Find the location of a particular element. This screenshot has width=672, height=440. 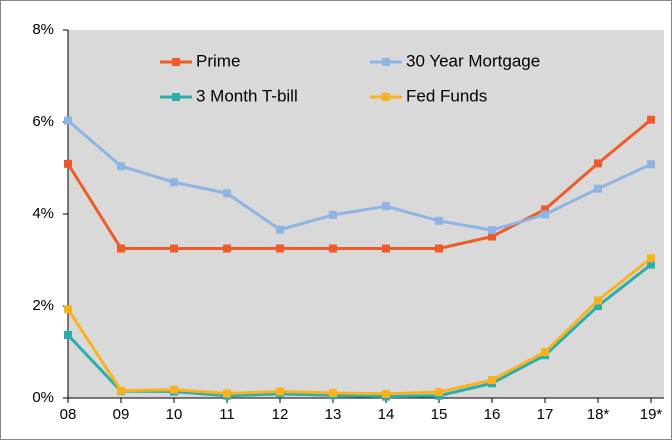

y-tick-label: 2% is located at coordinates (43, 305).